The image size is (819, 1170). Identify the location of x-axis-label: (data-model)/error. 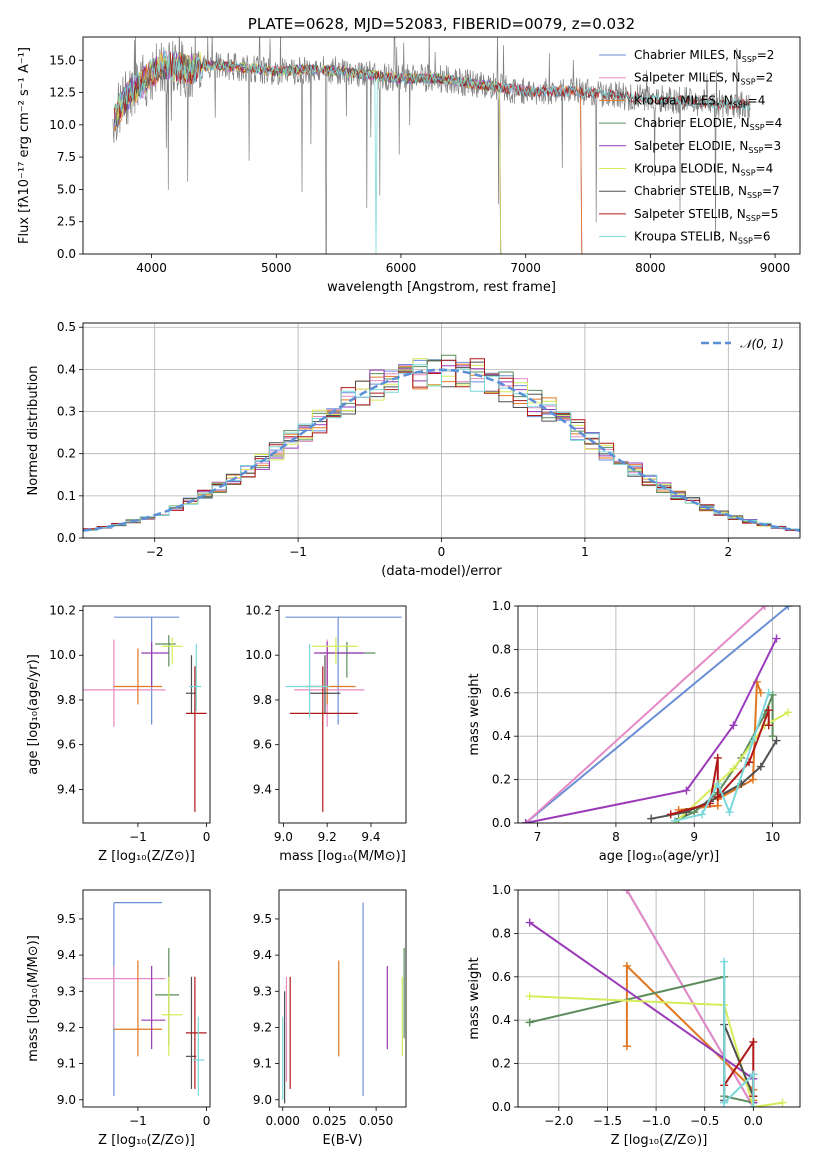
(441, 571).